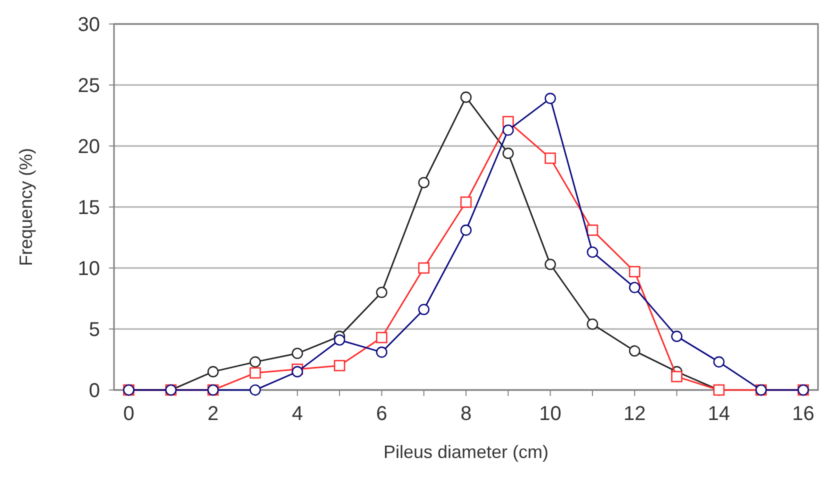 The height and width of the screenshot is (487, 831). What do you see at coordinates (719, 414) in the screenshot?
I see `x-tick-label: 14` at bounding box center [719, 414].